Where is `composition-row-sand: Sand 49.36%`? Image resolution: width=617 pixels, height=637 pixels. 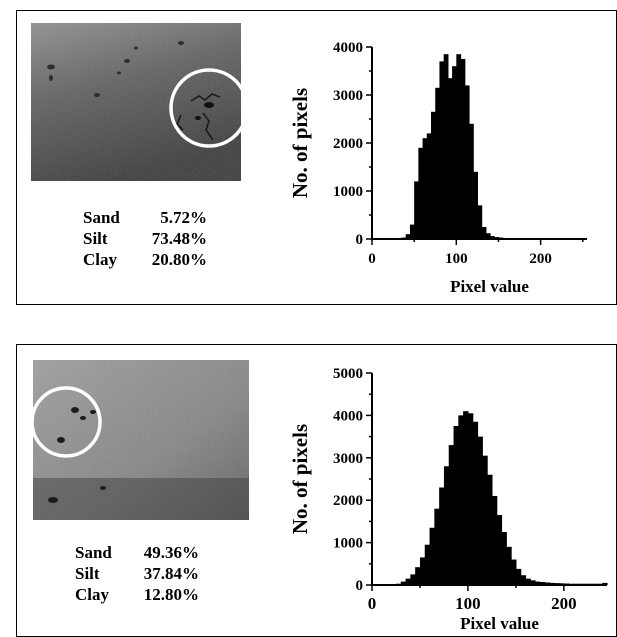 composition-row-sand: Sand 49.36% is located at coordinates (137, 552).